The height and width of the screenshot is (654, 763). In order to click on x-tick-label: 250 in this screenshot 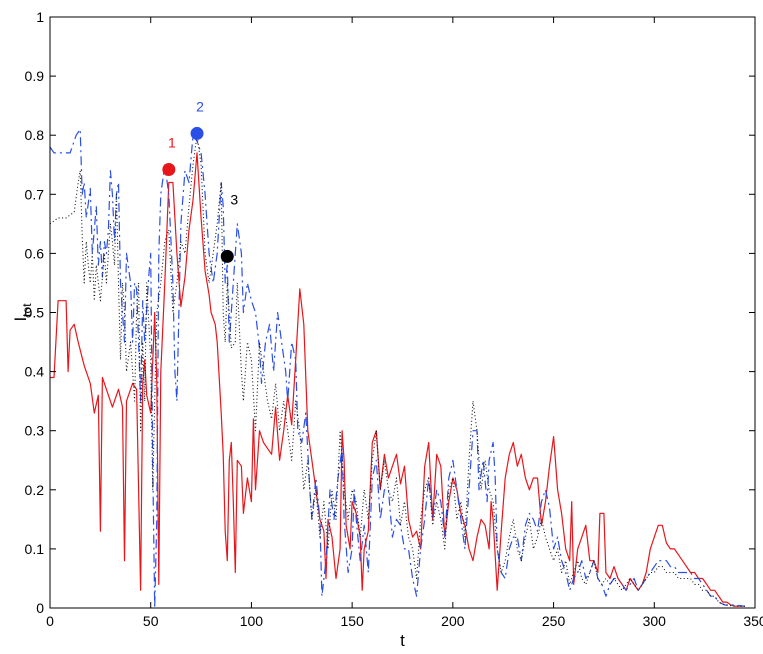, I will do `click(554, 621)`.